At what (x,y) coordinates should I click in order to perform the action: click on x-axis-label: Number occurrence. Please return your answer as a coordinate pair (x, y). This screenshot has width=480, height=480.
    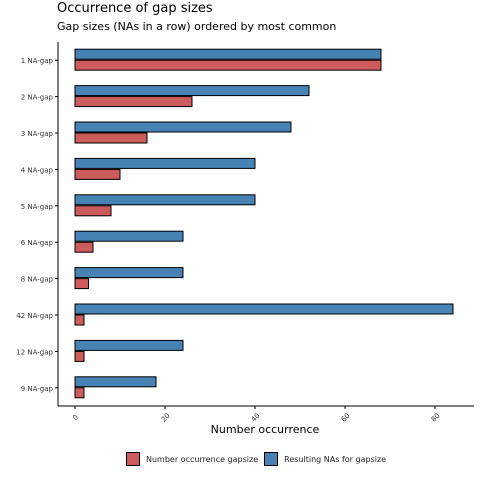
    Looking at the image, I should click on (265, 429).